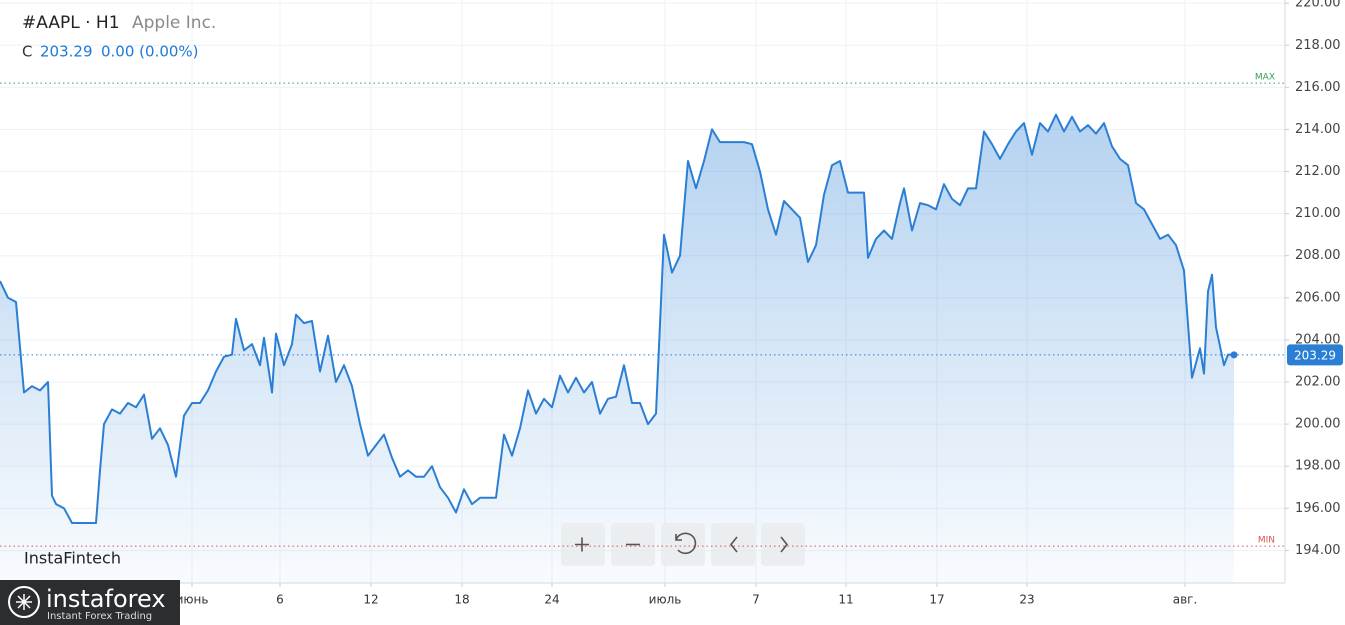 The height and width of the screenshot is (625, 1345). What do you see at coordinates (1318, 5) in the screenshot?
I see `y-tick-label: 220.00` at bounding box center [1318, 5].